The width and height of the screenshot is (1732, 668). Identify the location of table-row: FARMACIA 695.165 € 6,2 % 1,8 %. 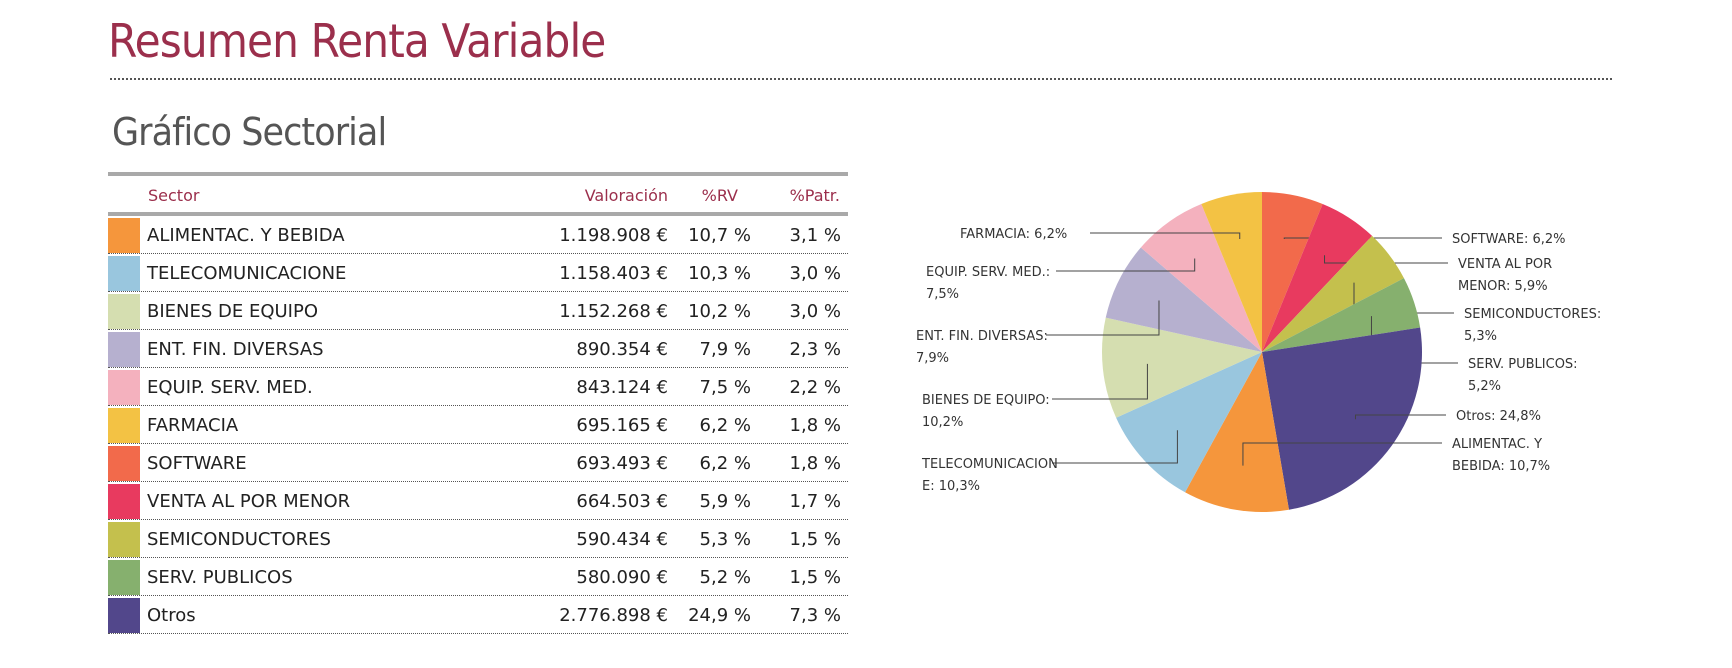
(478, 425).